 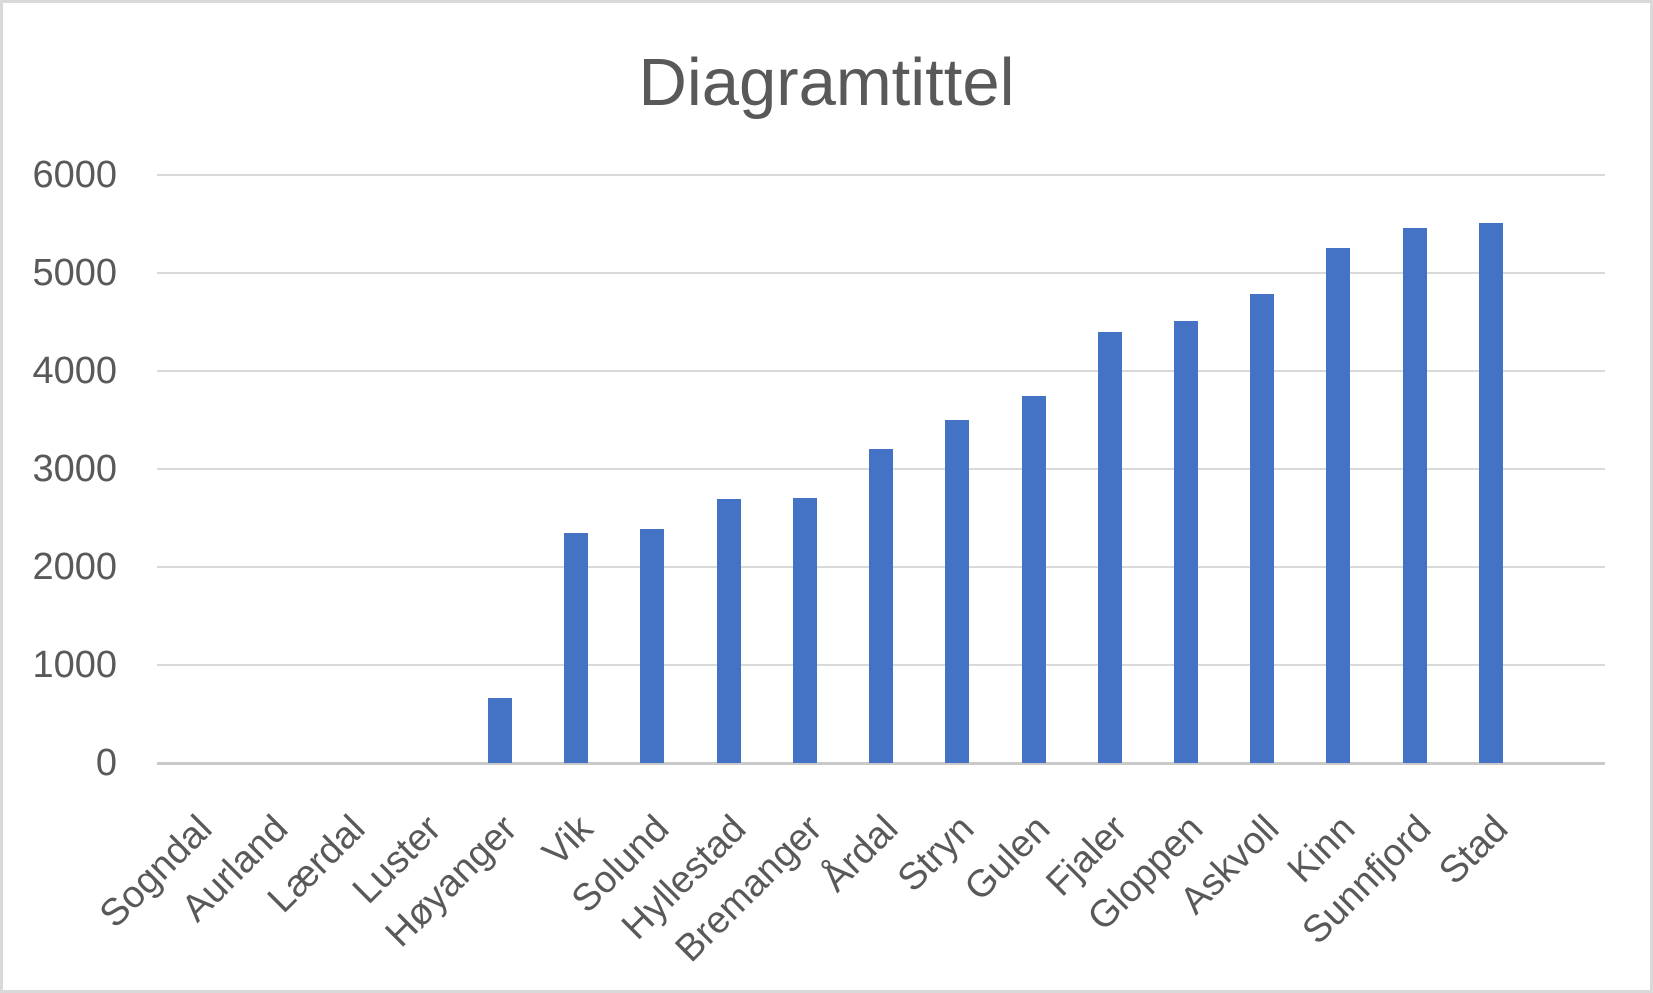 I want to click on bar-slot-sogndal, so click(x=195, y=469).